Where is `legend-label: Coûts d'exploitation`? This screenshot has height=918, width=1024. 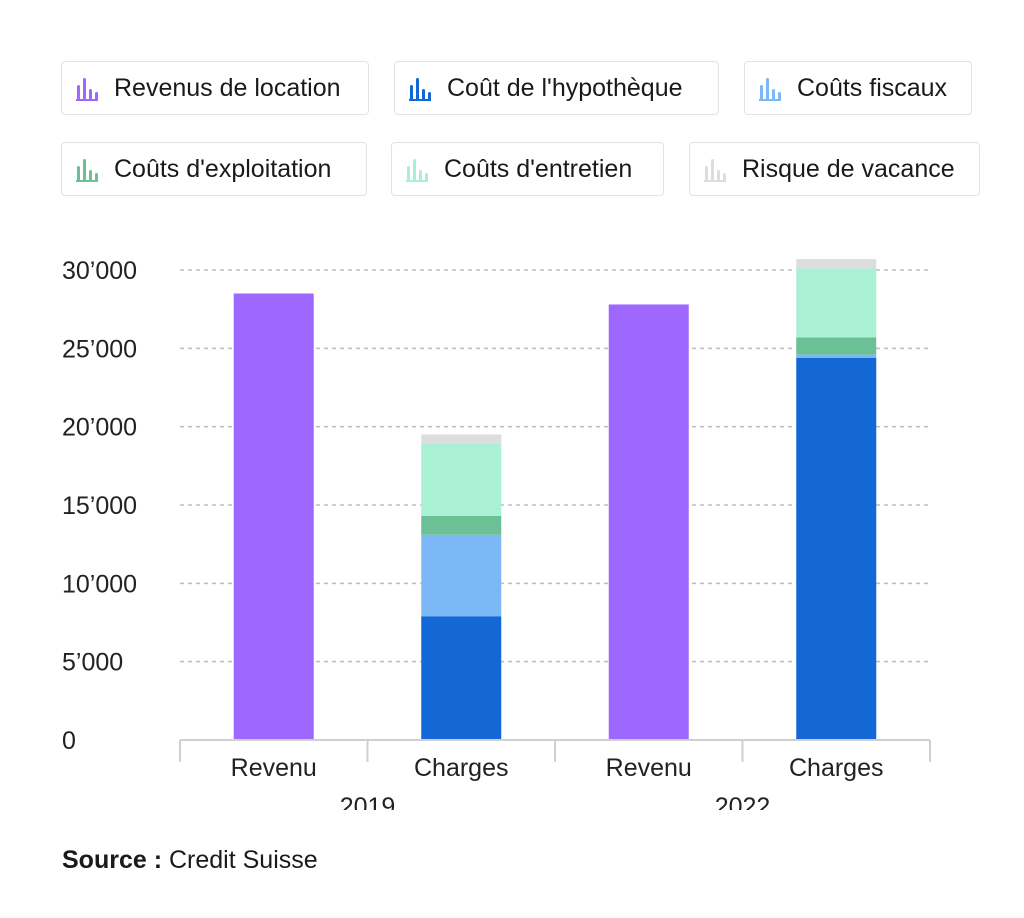
legend-label: Coûts d'exploitation is located at coordinates (223, 168).